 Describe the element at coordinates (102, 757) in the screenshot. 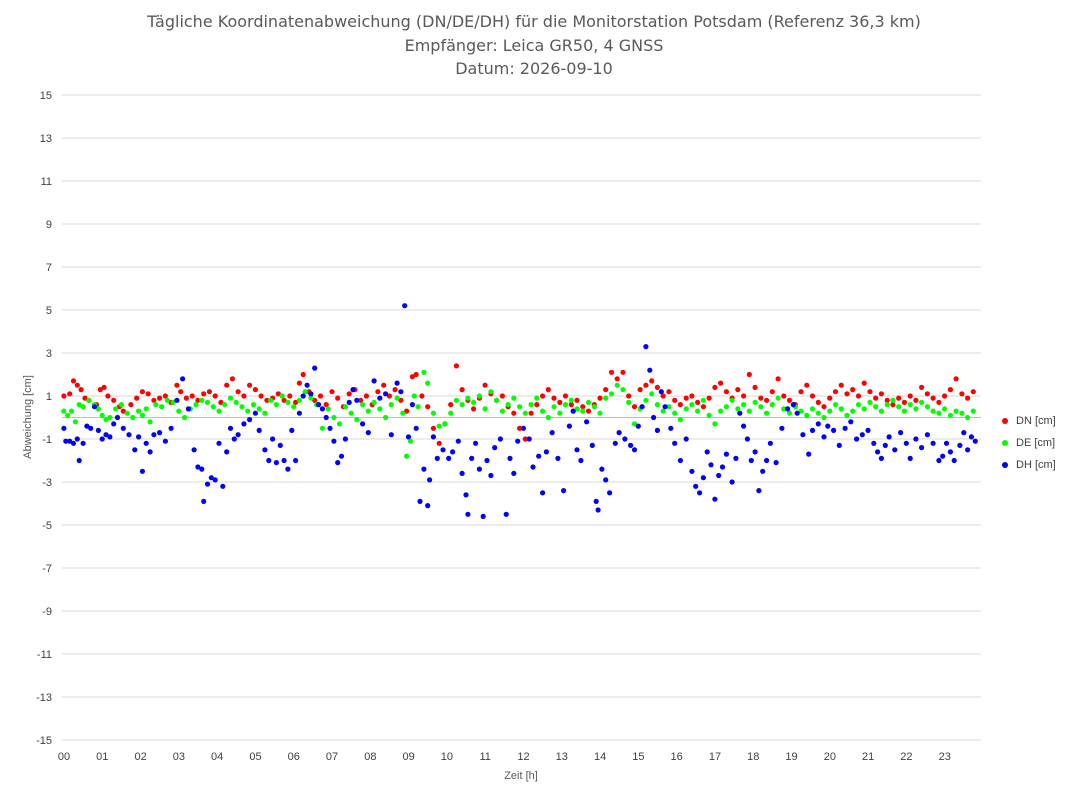

I see `x-tick-label: 01` at that location.